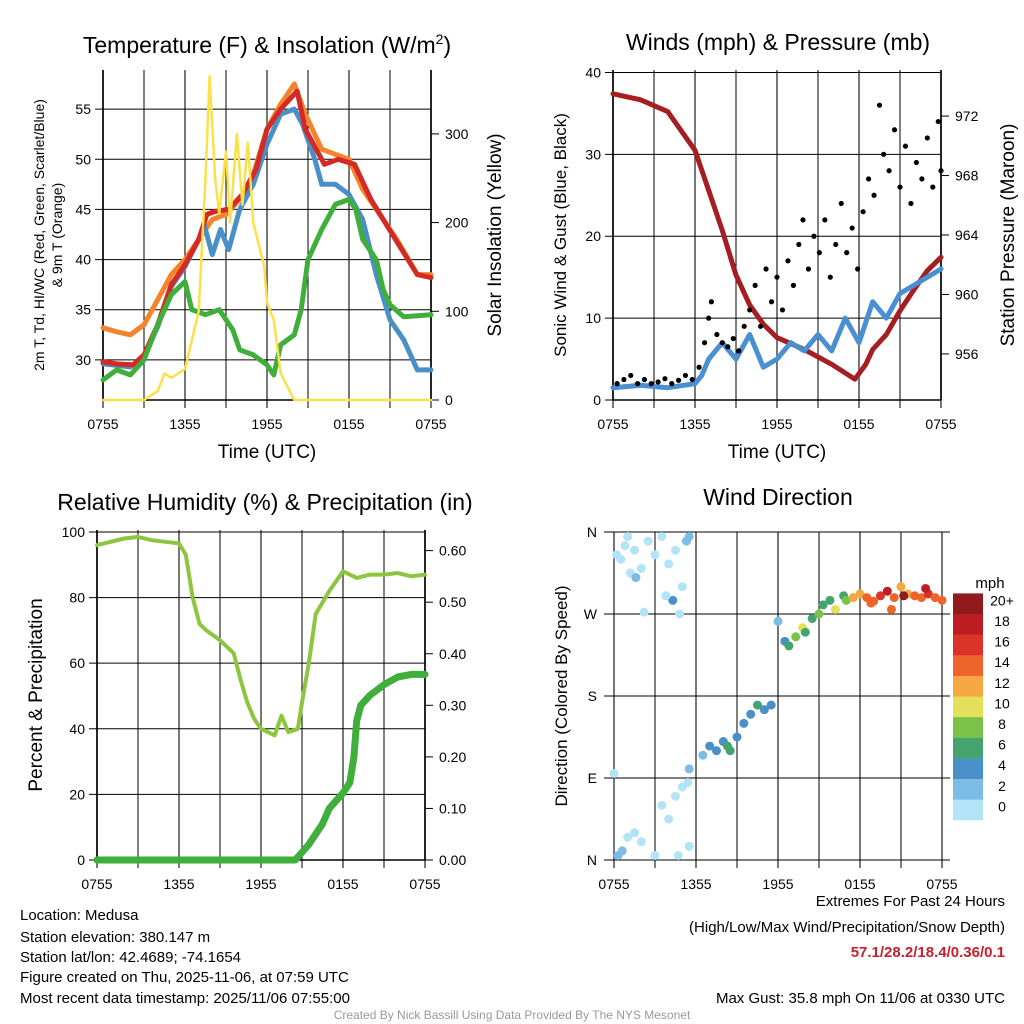  I want to click on y-tick-label: W, so click(591, 614).